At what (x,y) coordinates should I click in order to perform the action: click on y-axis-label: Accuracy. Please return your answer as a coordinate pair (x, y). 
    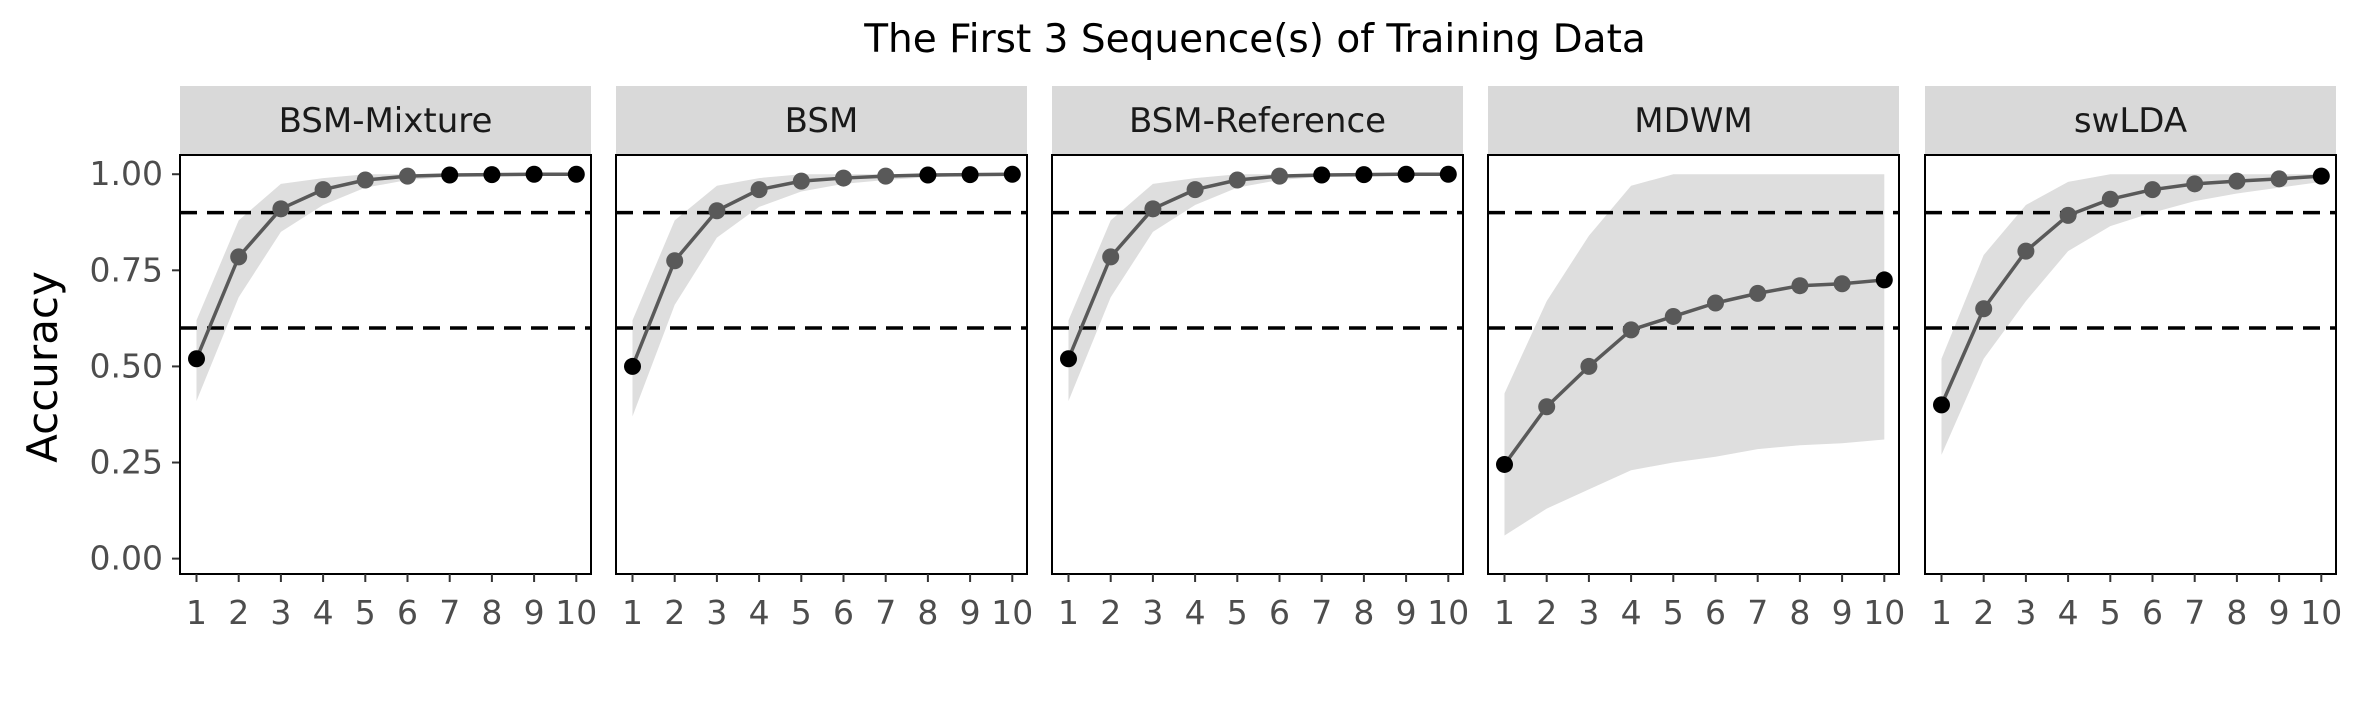
    Looking at the image, I should click on (42, 367).